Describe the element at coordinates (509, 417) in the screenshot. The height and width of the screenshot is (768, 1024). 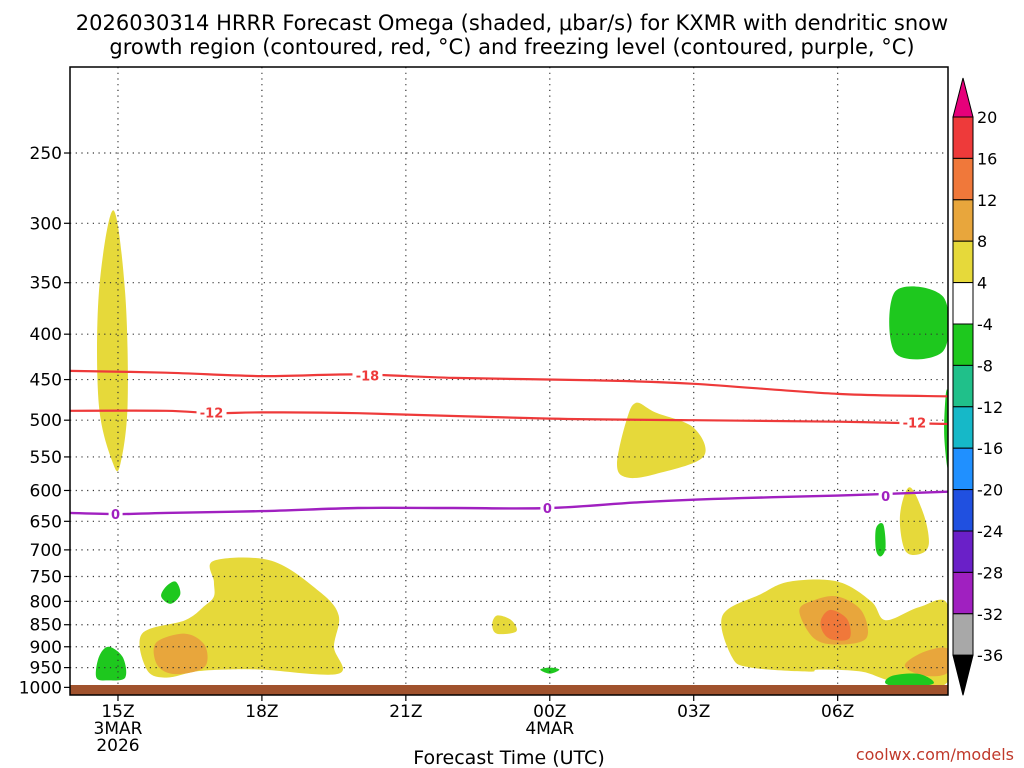
I see `dgz-contour--12` at that location.